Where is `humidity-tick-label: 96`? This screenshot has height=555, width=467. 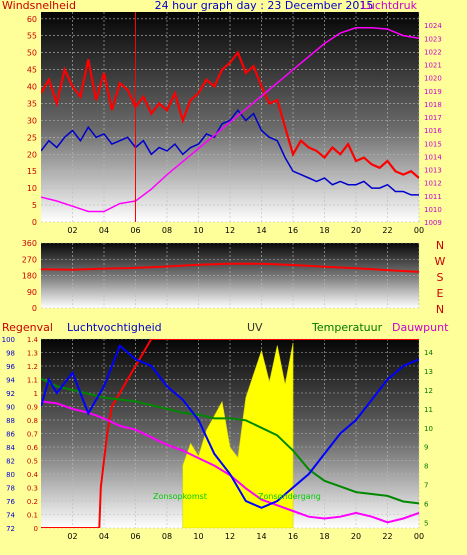
humidity-tick-label: 96 is located at coordinates (10, 367).